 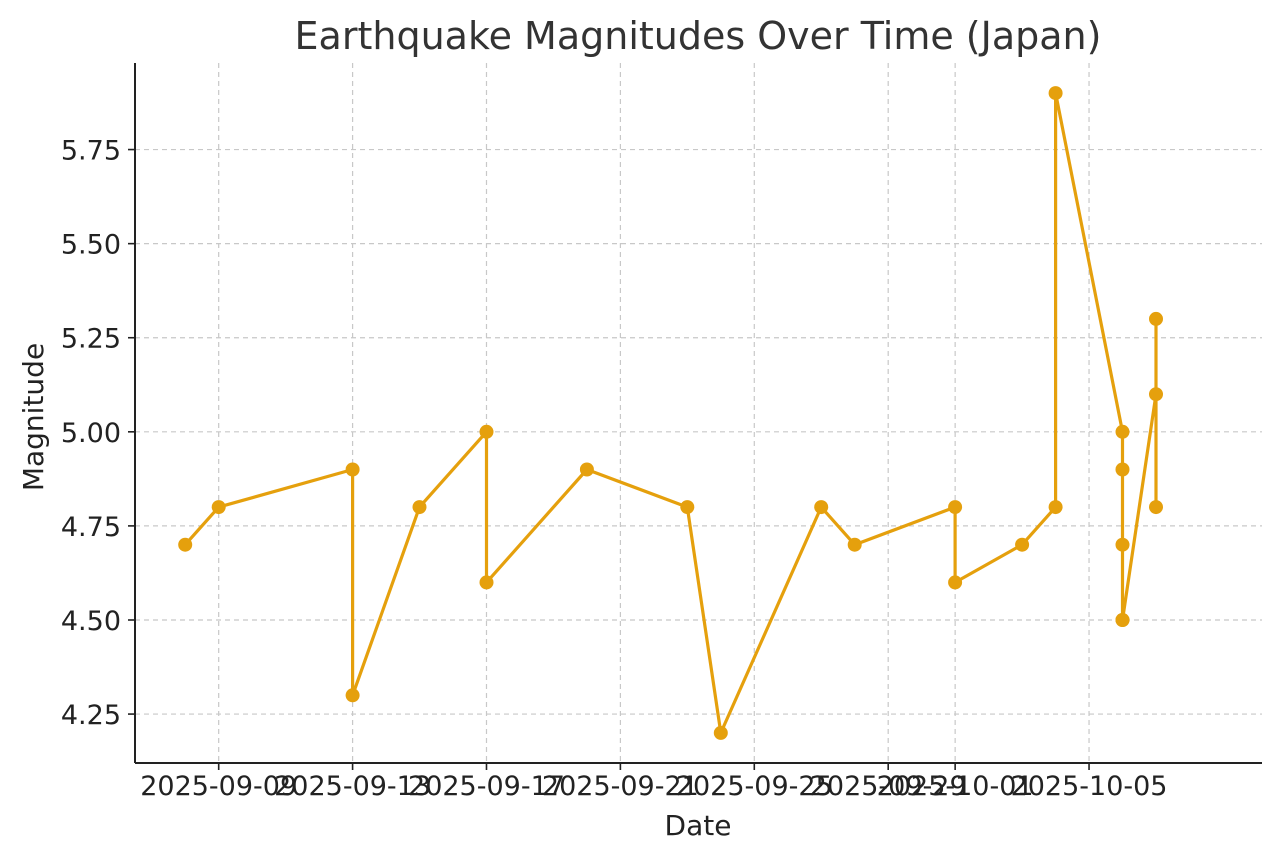 I want to click on x-tick-label: 2025-10-01, so click(x=955, y=786).